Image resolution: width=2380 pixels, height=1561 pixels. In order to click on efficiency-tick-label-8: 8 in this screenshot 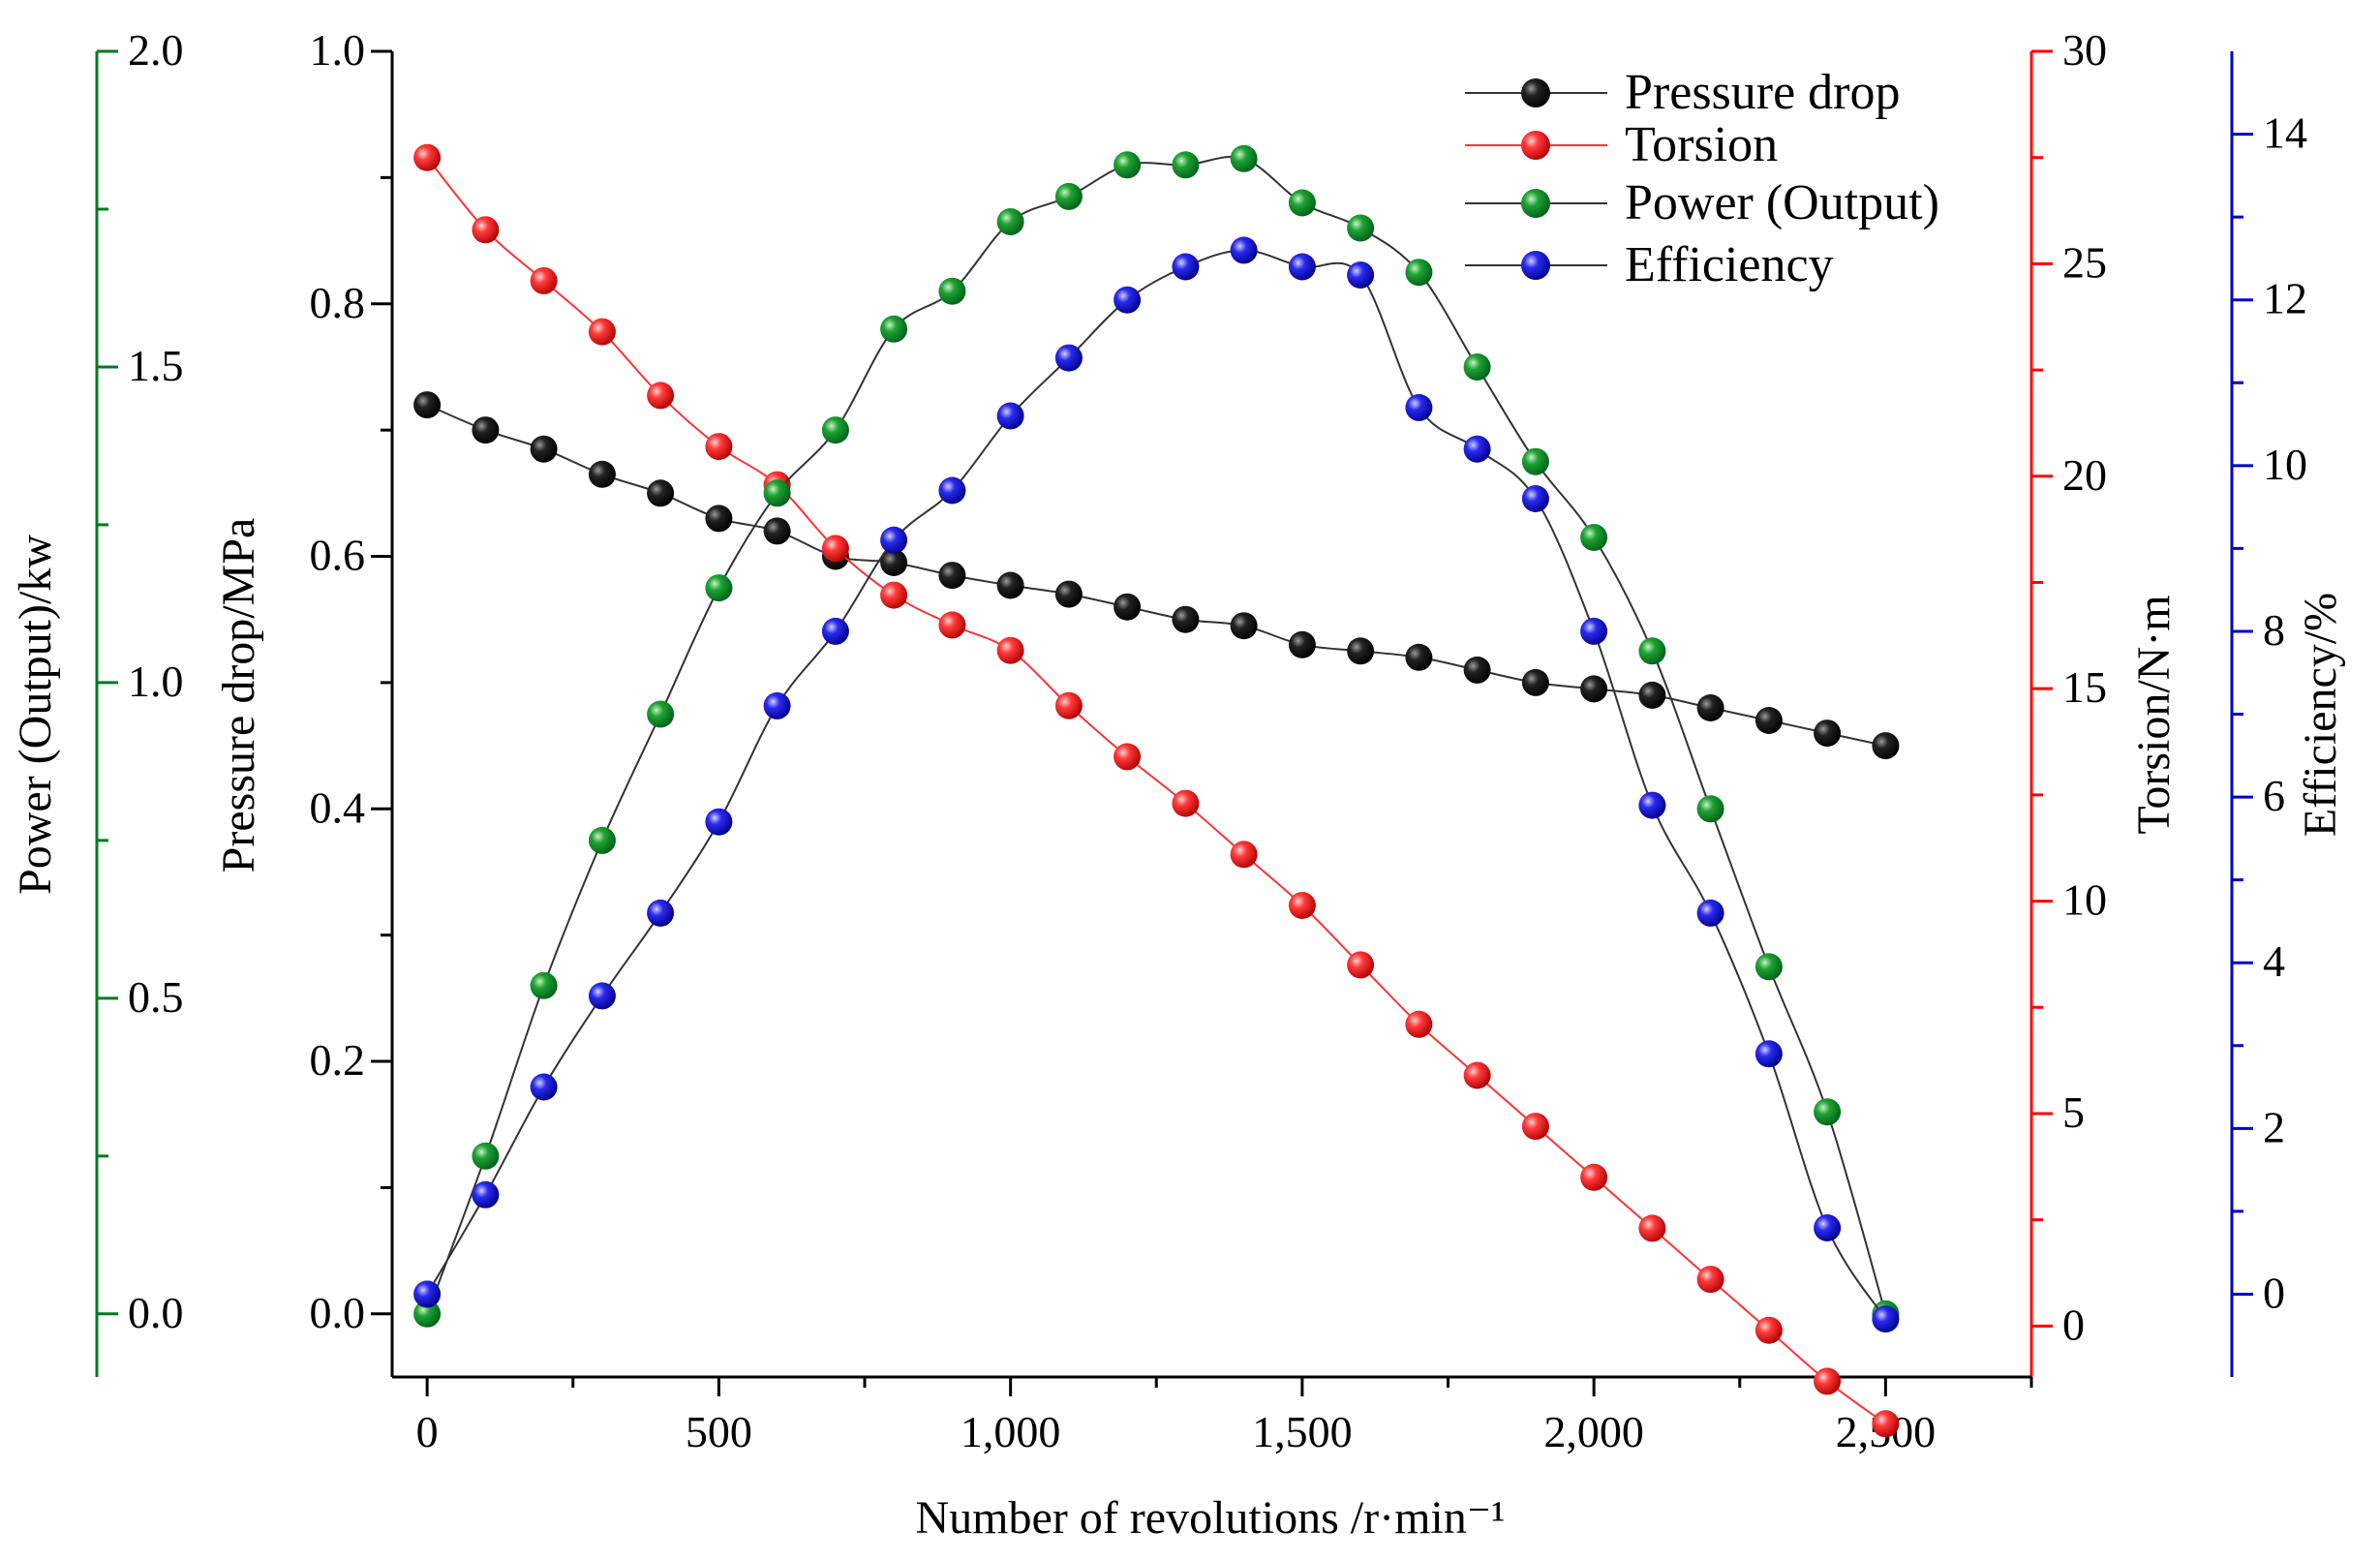, I will do `click(2274, 630)`.